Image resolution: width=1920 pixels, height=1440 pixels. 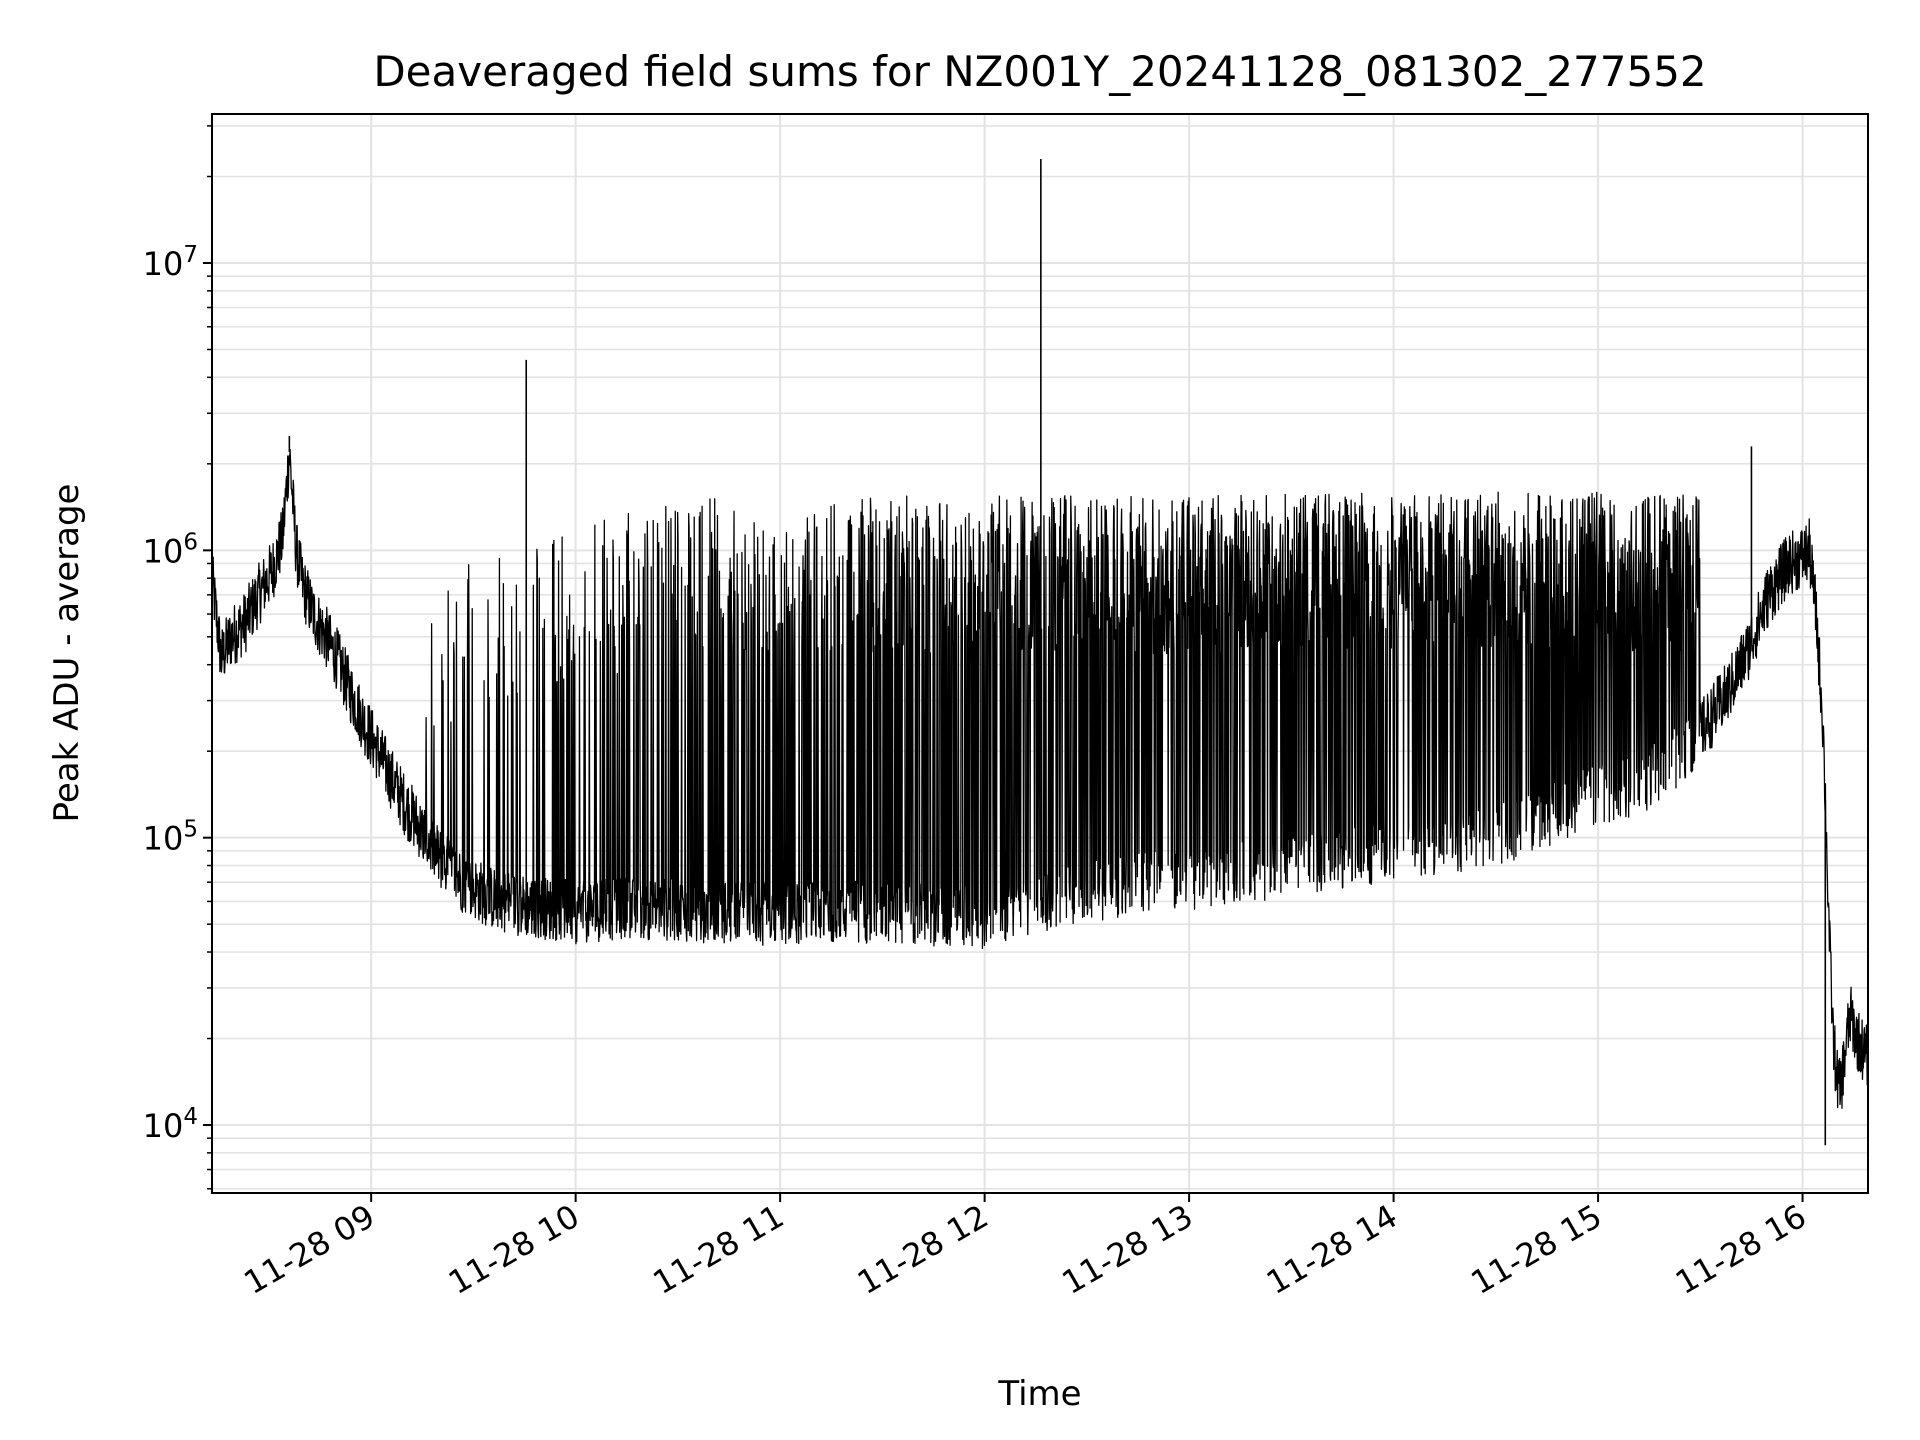 What do you see at coordinates (170, 262) in the screenshot?
I see `y-tick-label: 107` at bounding box center [170, 262].